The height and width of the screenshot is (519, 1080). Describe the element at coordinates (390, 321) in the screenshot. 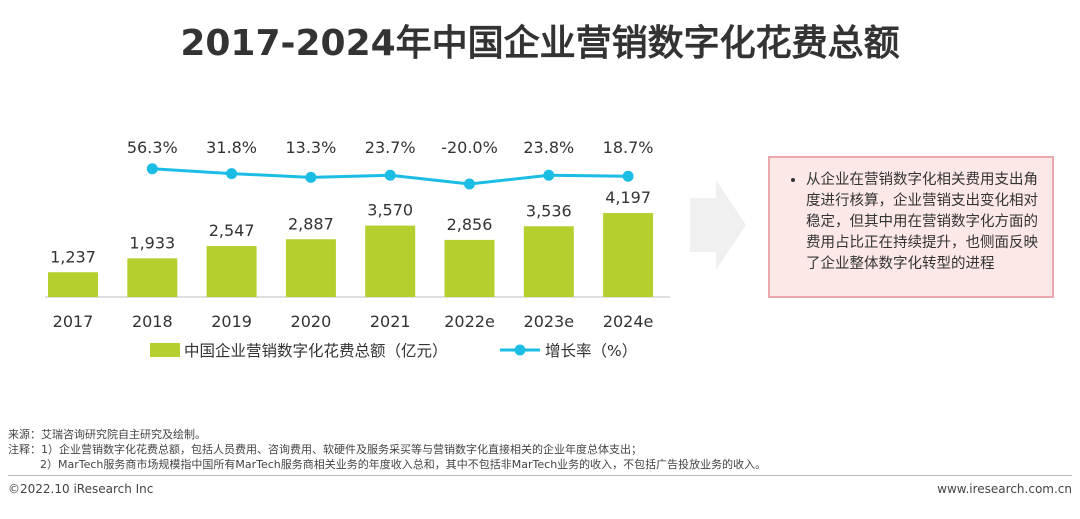

I see `x-tick-label-2021: 2021` at that location.